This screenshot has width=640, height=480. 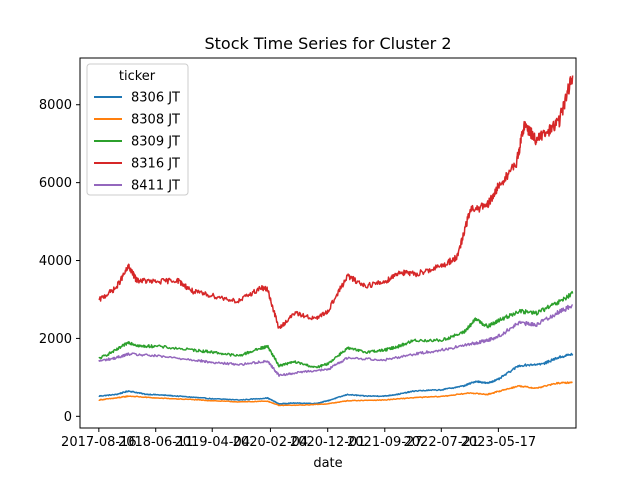 I want to click on chart-title: Stock Time Series for Cluster 2, so click(x=327, y=43).